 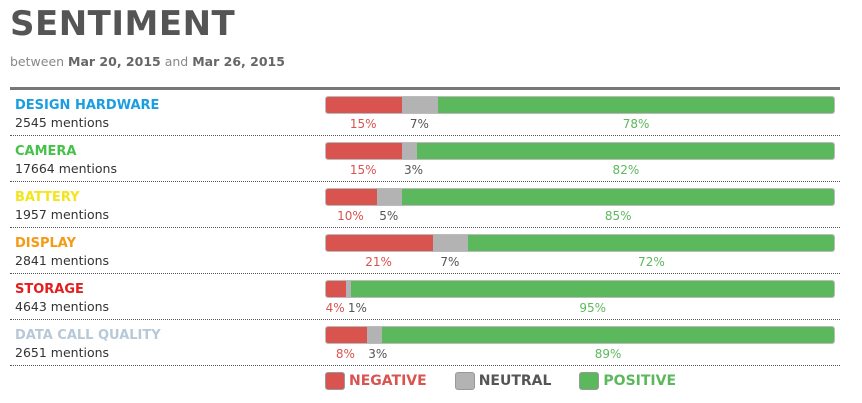 I want to click on sentiment-row: DISPLAY 2841 mentions 21% 7% 72%, so click(x=425, y=251).